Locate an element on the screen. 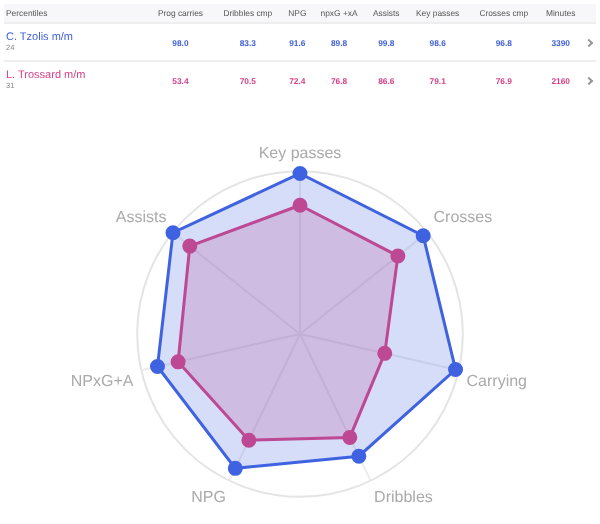  spoke-label: Crosses is located at coordinates (463, 217).